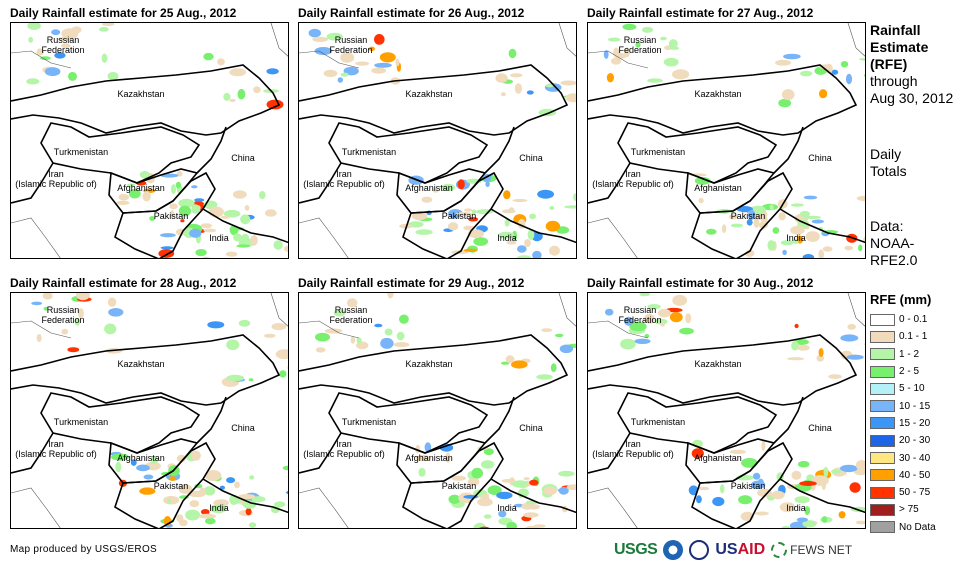 The height and width of the screenshot is (570, 965). Describe the element at coordinates (748, 216) in the screenshot. I see `country-label-pakistan: Pakistan` at that location.